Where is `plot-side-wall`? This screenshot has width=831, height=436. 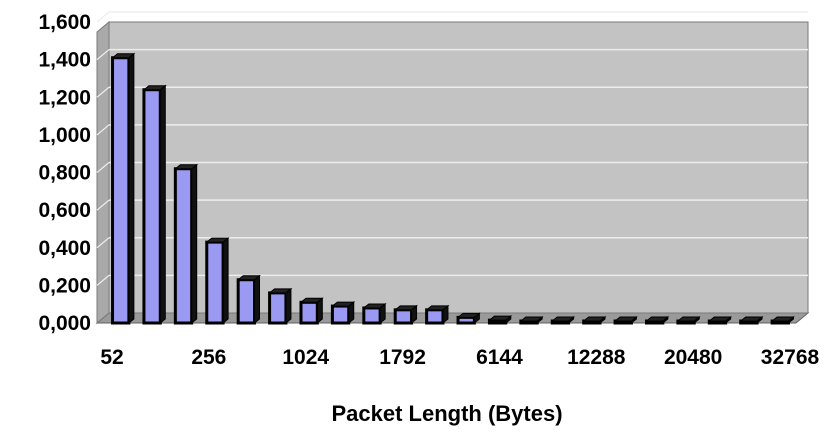
plot-side-wall is located at coordinates (103, 172).